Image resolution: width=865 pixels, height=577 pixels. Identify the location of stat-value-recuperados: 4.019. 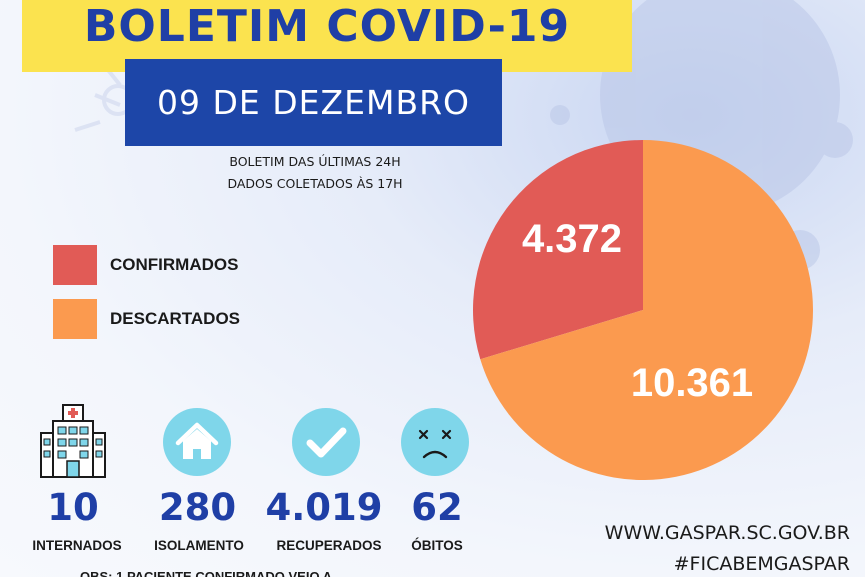
(324, 507).